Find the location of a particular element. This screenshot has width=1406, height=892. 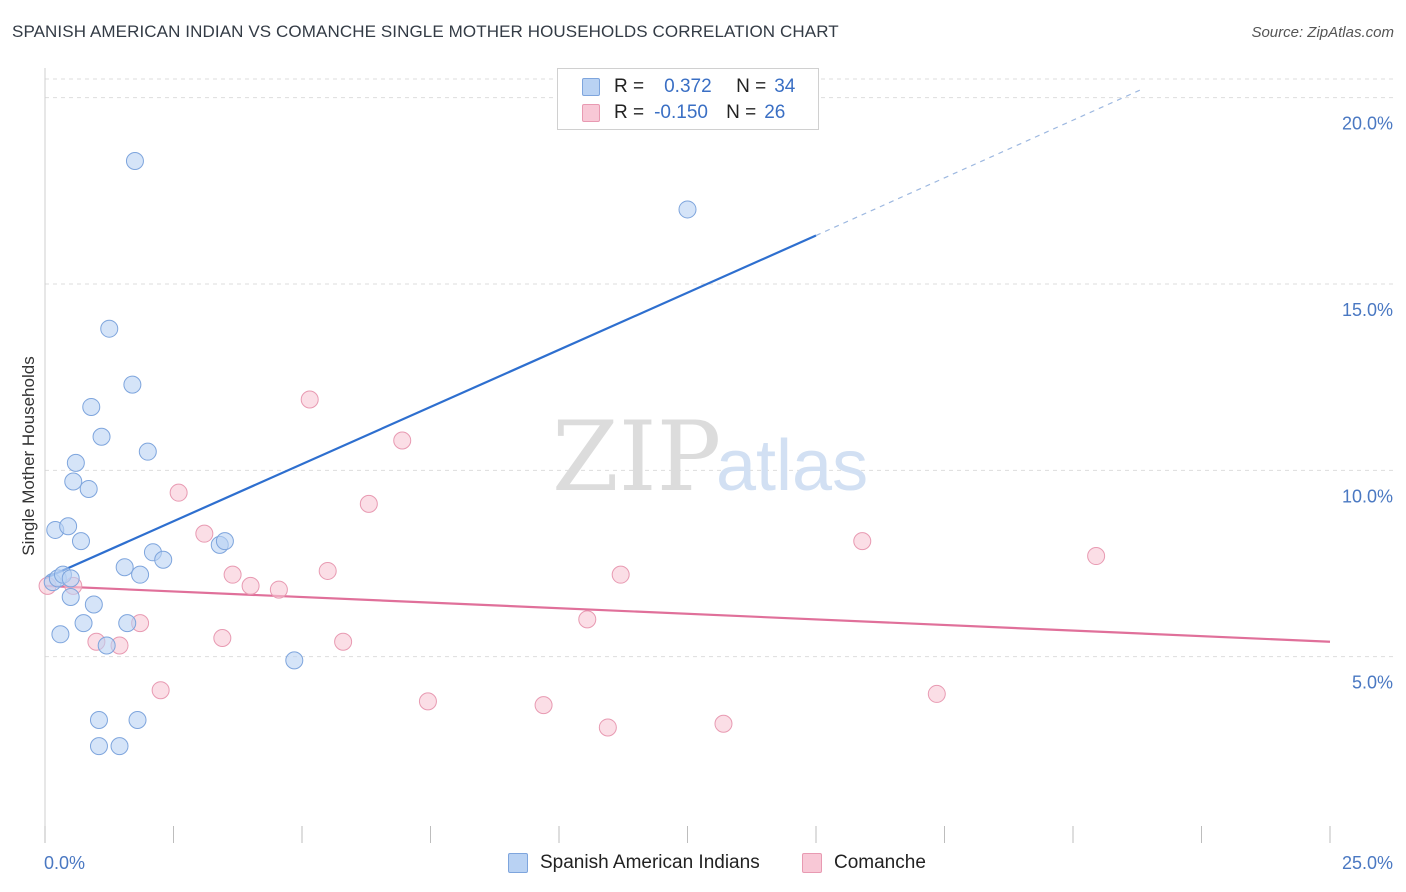

y-tick-label: 5.0% is located at coordinates (1372, 683).